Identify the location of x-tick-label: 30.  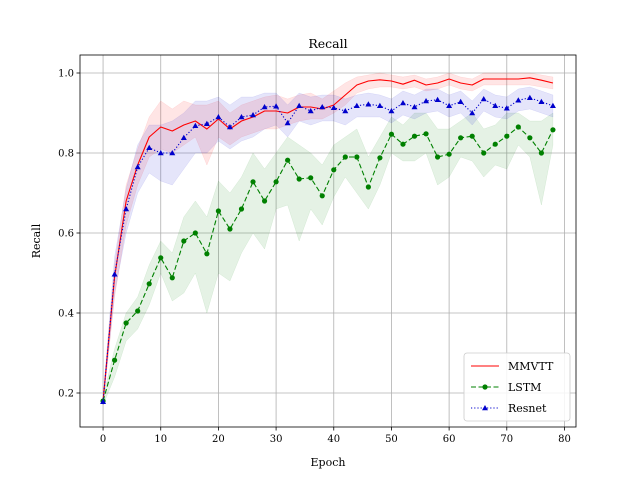
(276, 439).